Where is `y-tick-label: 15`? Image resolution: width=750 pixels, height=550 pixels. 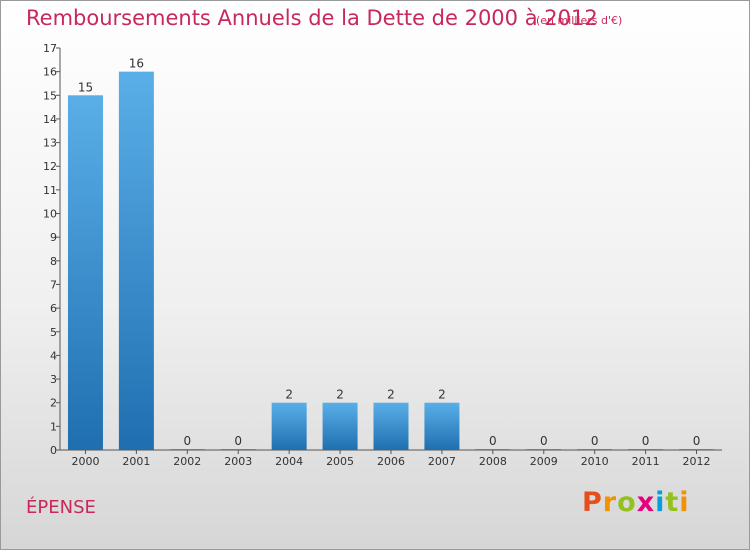 y-tick-label: 15 is located at coordinates (50, 95).